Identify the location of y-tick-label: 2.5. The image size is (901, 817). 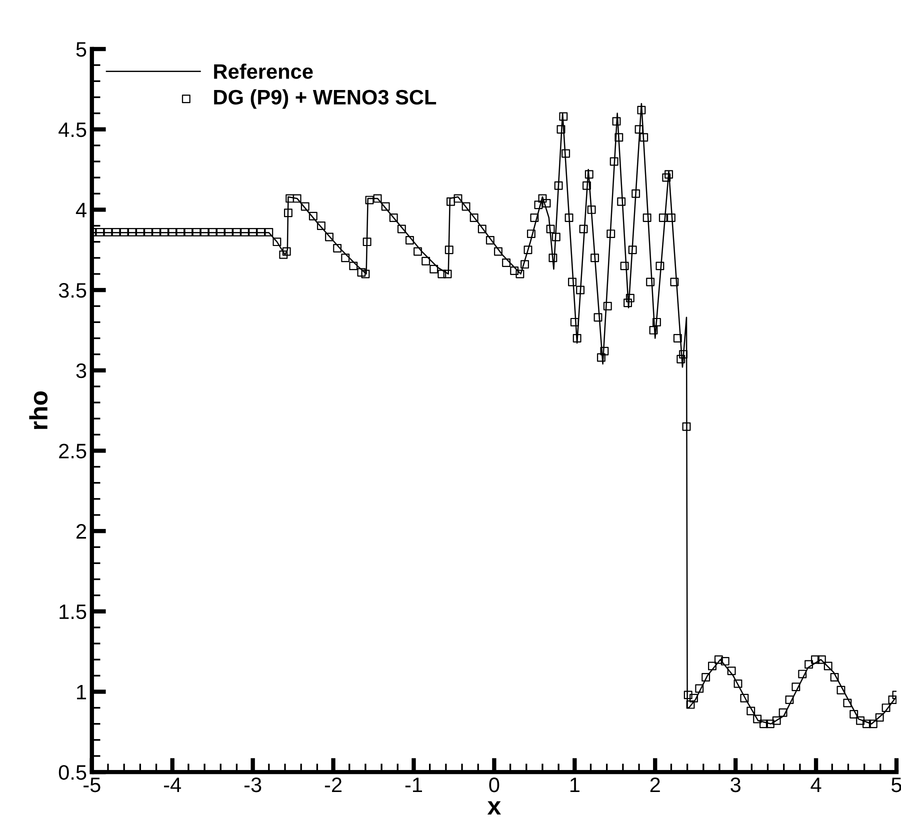
(72, 451).